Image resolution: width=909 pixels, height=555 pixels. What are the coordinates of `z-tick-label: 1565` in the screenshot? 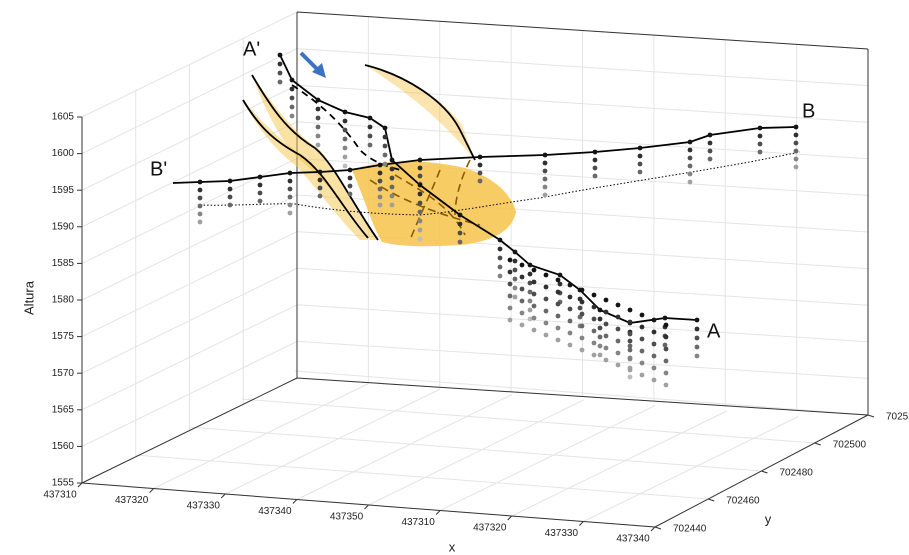 It's located at (63, 409).